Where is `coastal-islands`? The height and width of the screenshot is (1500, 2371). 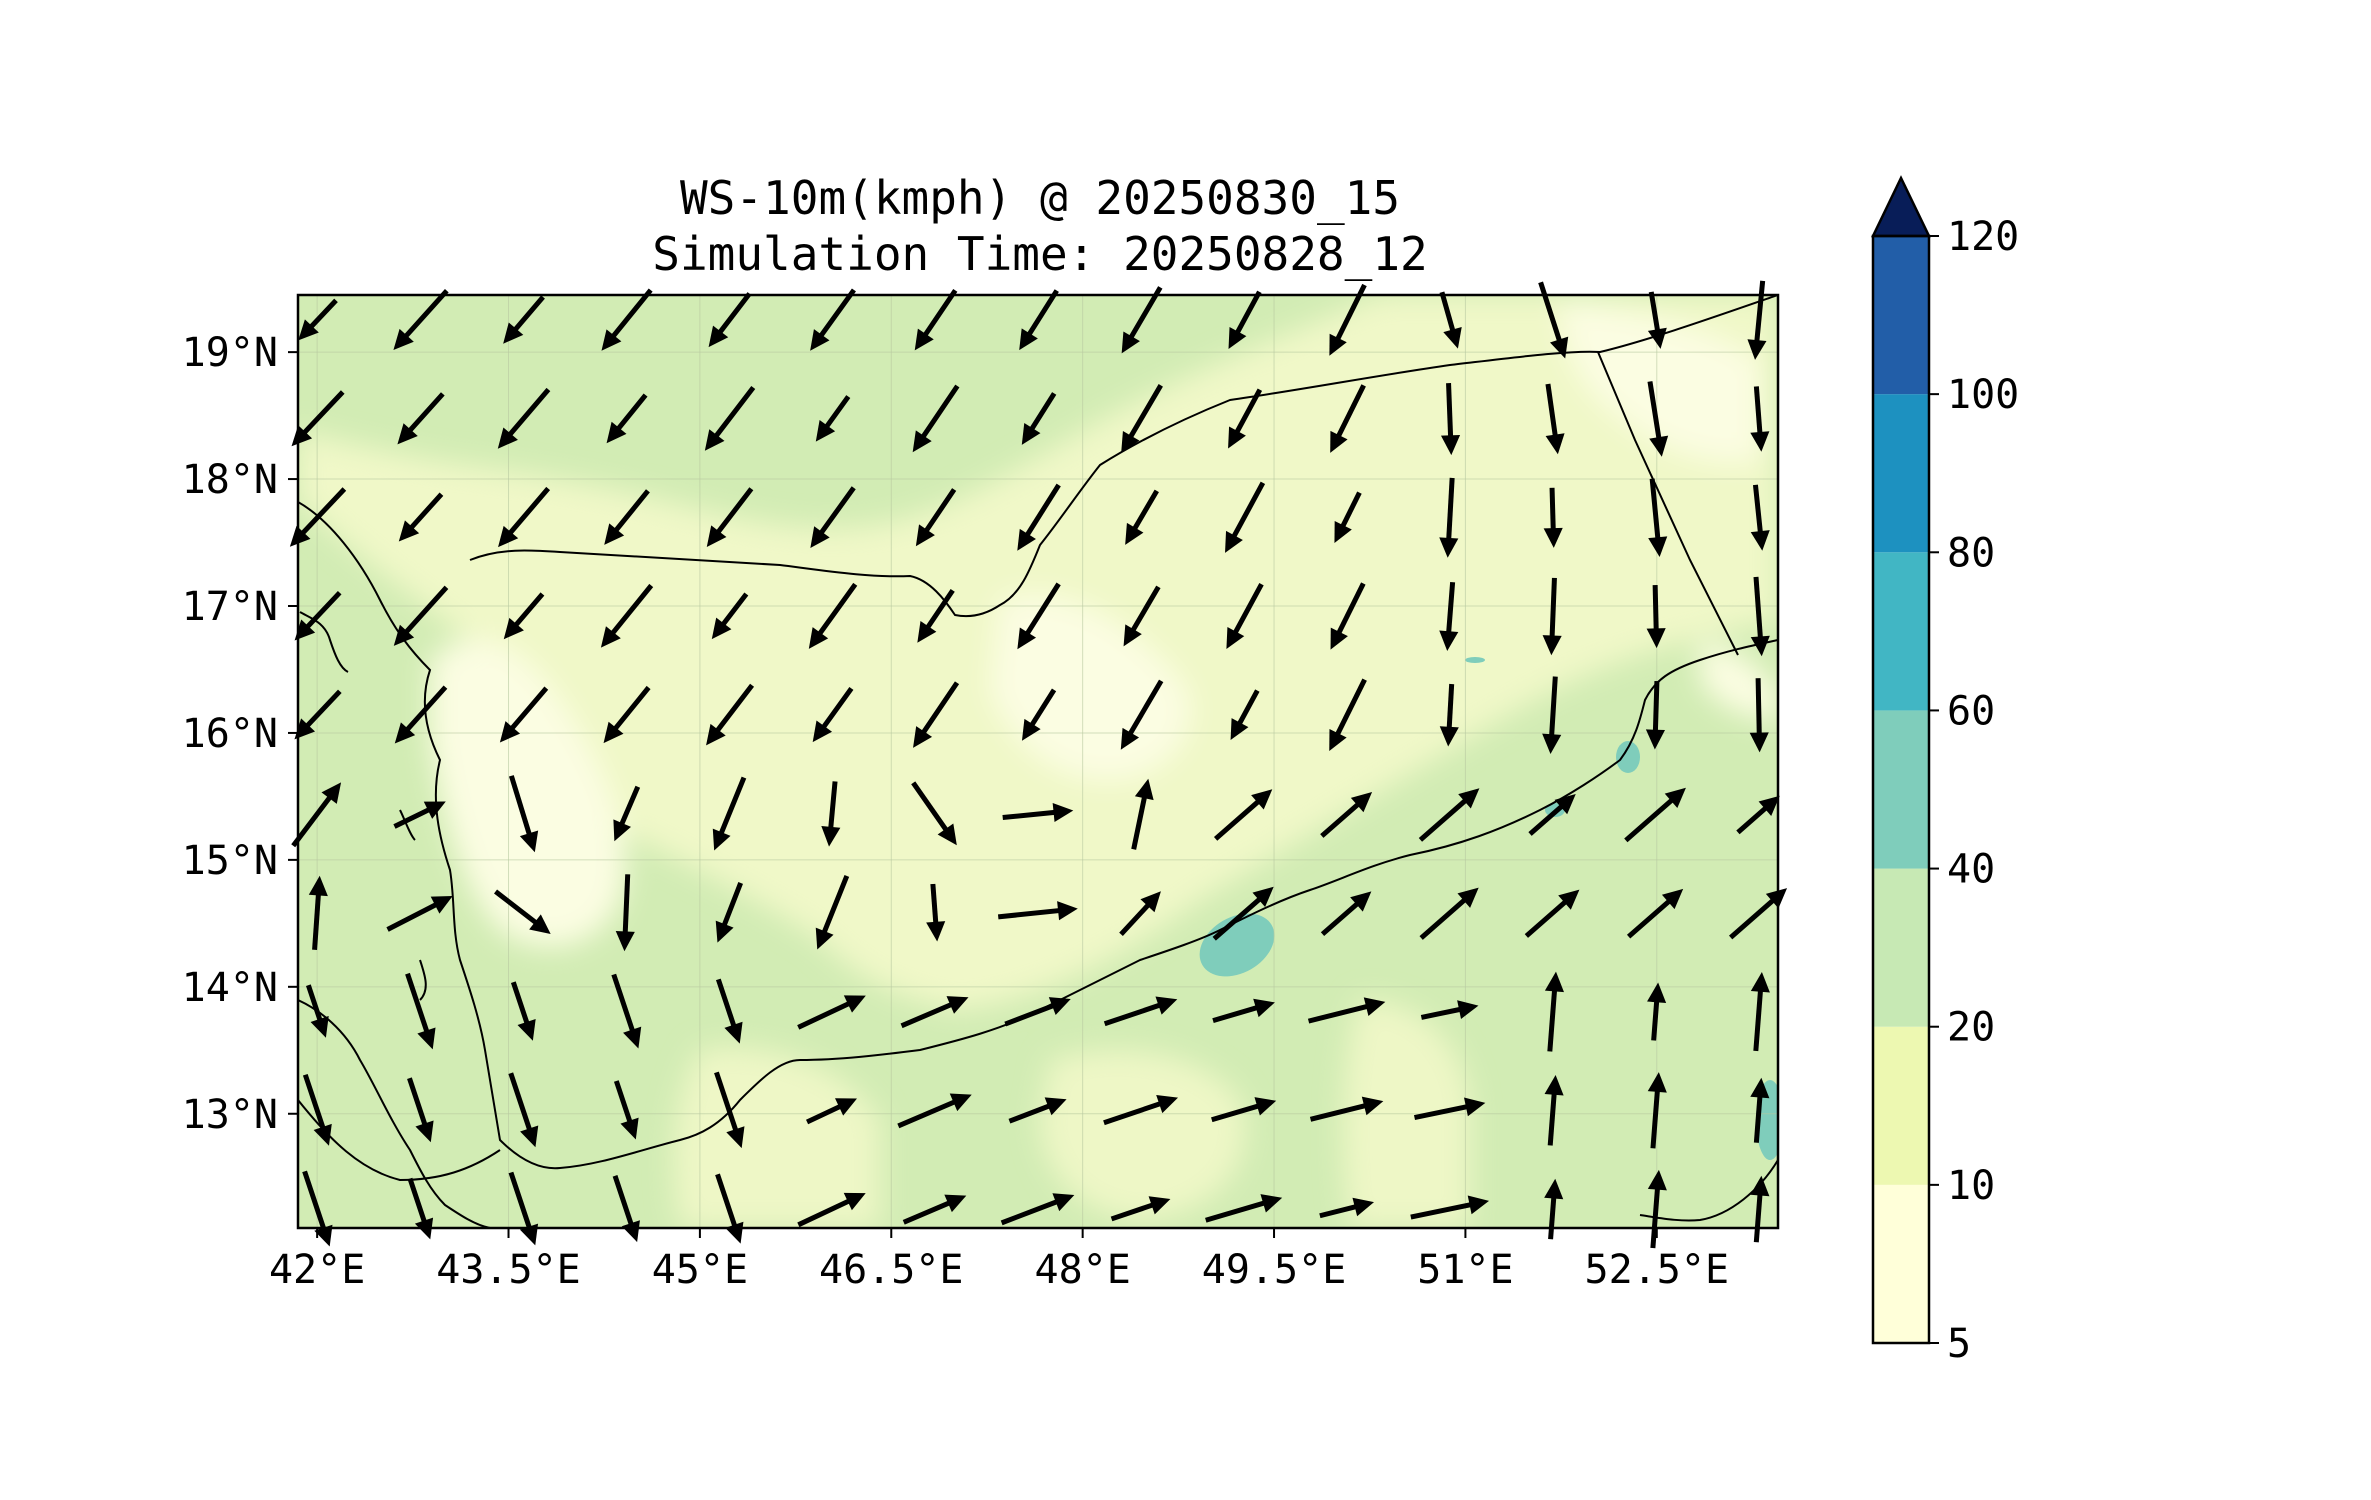 coastal-islands is located at coordinates (363, 806).